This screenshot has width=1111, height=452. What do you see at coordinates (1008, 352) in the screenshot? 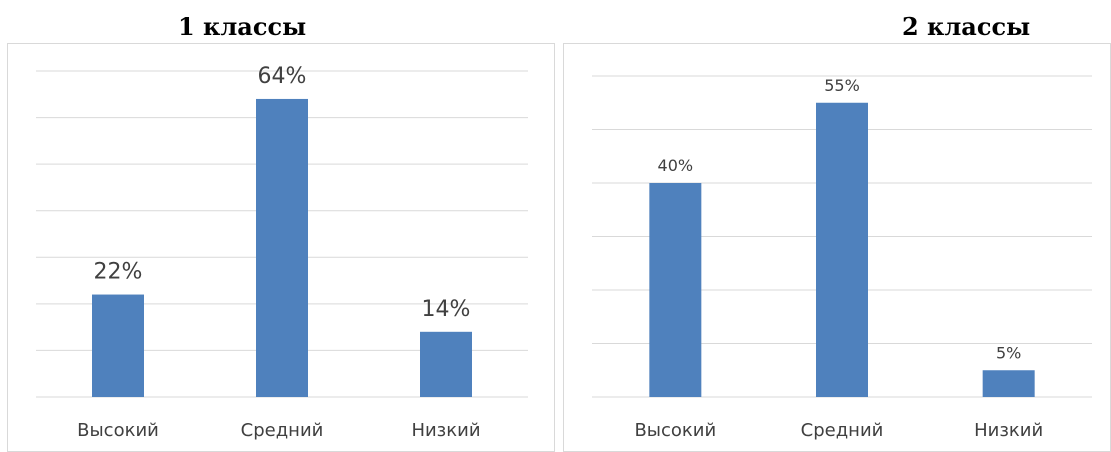
I see `chart-2-data-label-3: 5%` at bounding box center [1008, 352].